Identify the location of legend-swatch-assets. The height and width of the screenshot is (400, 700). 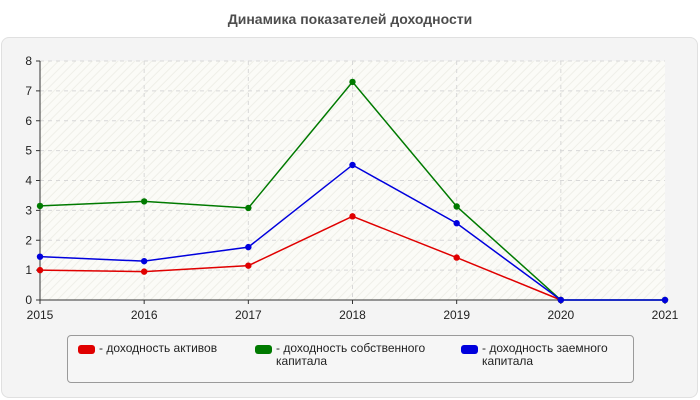
(86, 349).